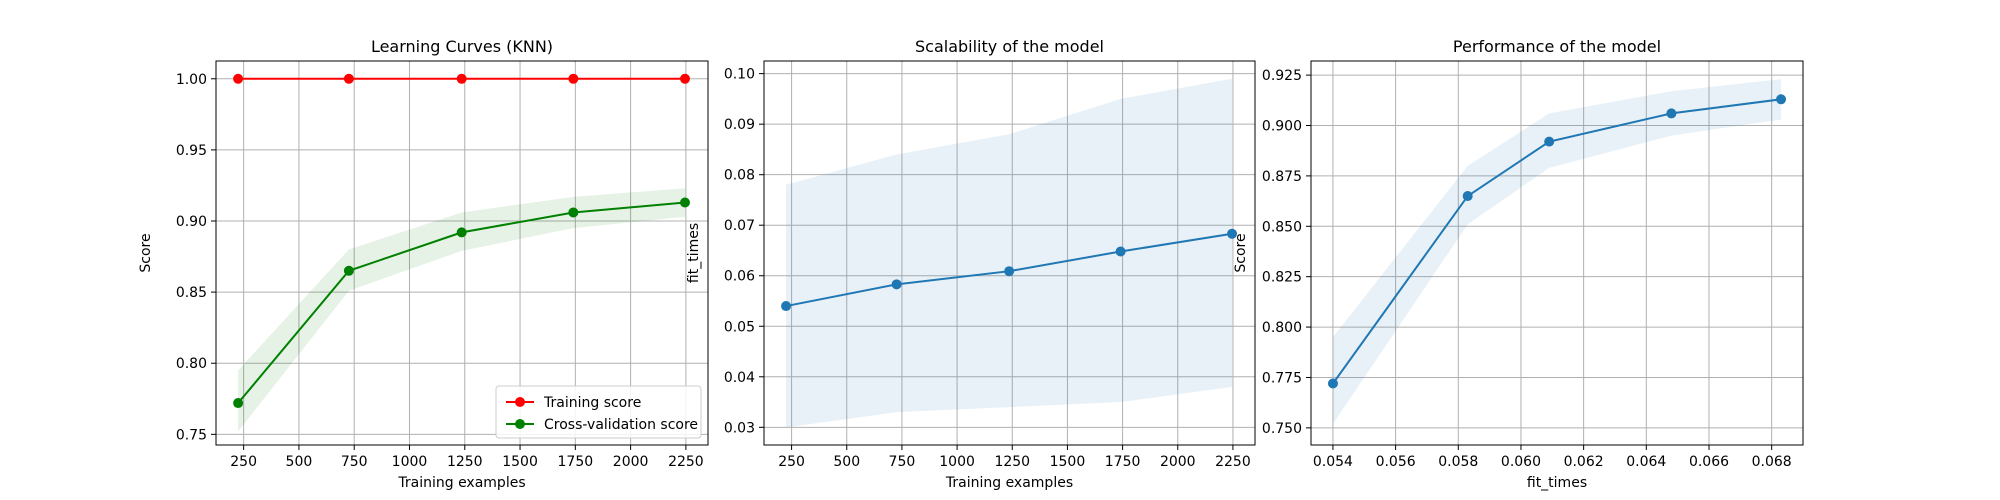 This screenshot has height=500, width=2000. I want to click on y-tick-label: 0.04, so click(739, 378).